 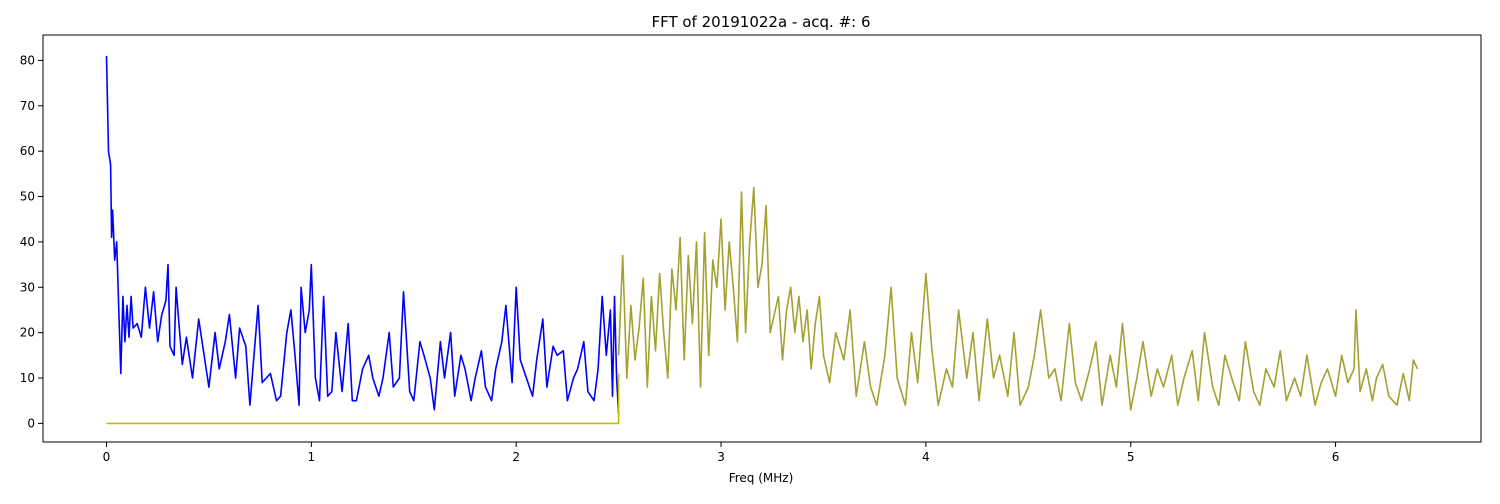 I want to click on x-tick-label: 2, so click(x=516, y=457).